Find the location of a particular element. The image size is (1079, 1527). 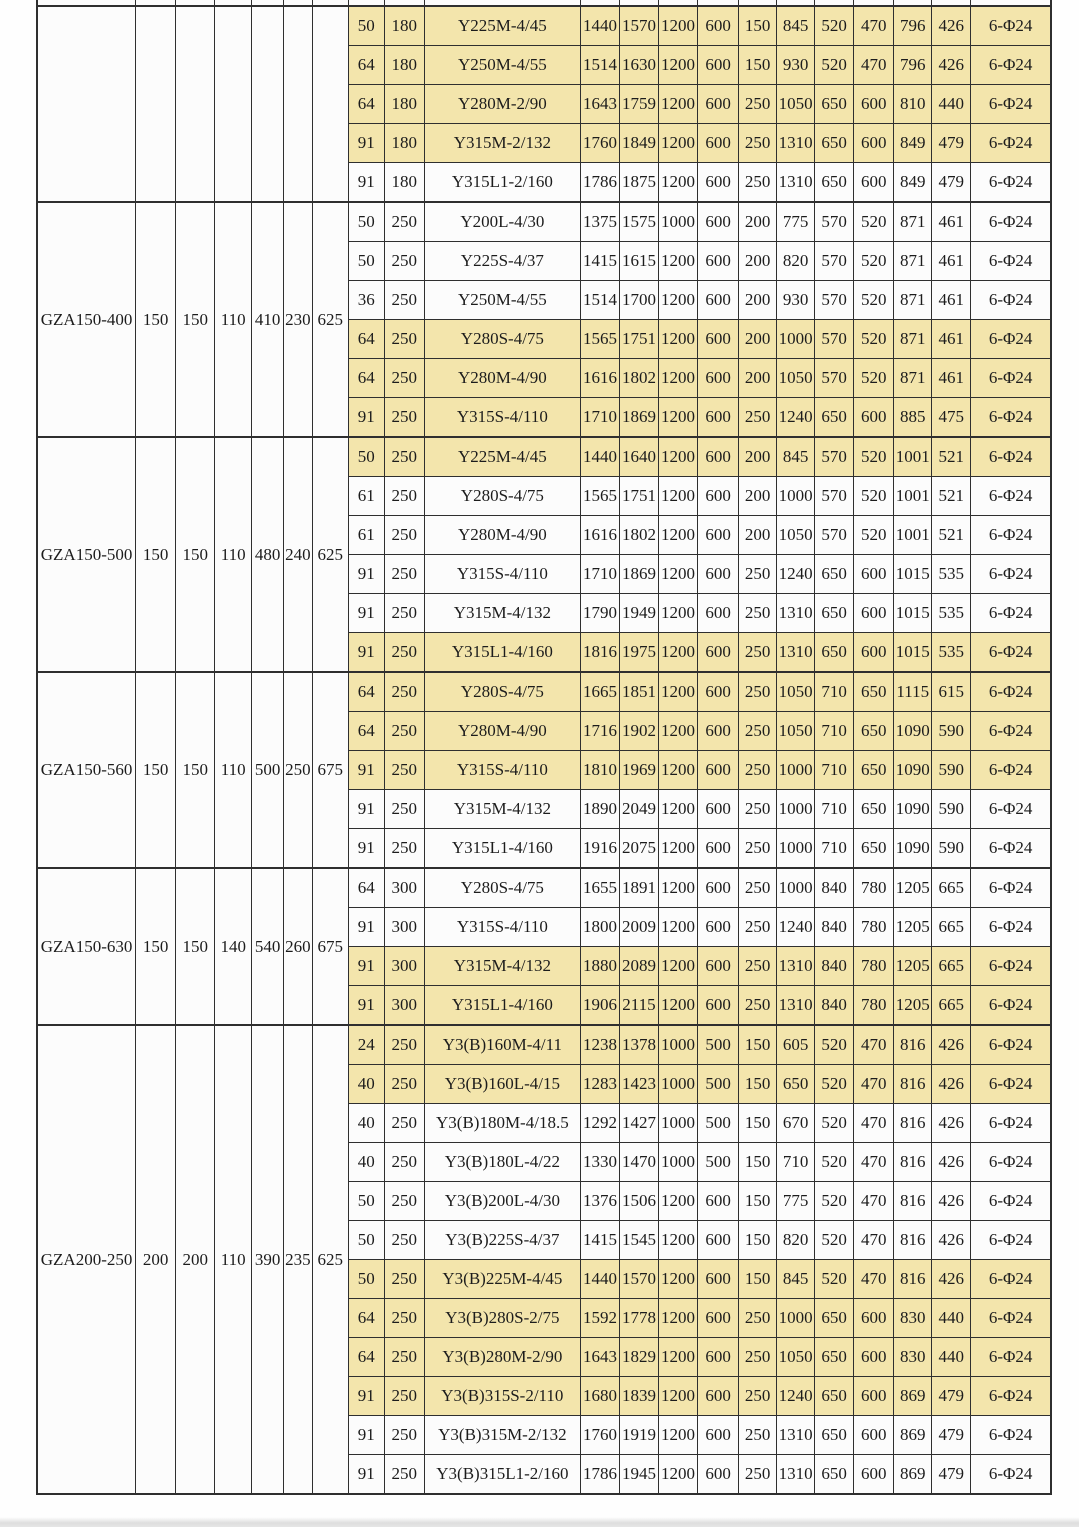

cell-d10: 440 is located at coordinates (951, 1357).